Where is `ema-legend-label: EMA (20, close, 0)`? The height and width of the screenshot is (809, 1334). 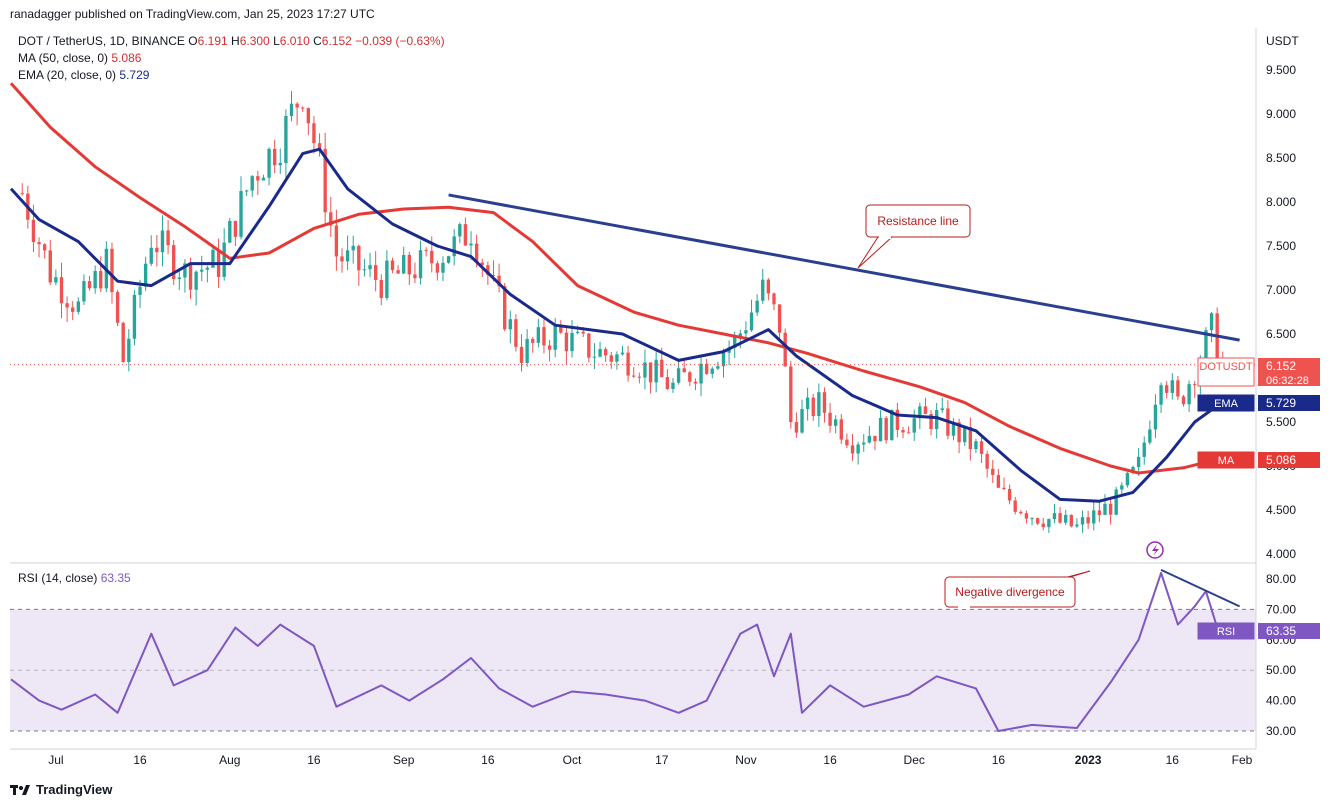
ema-legend-label: EMA (20, close, 0) is located at coordinates (67, 75).